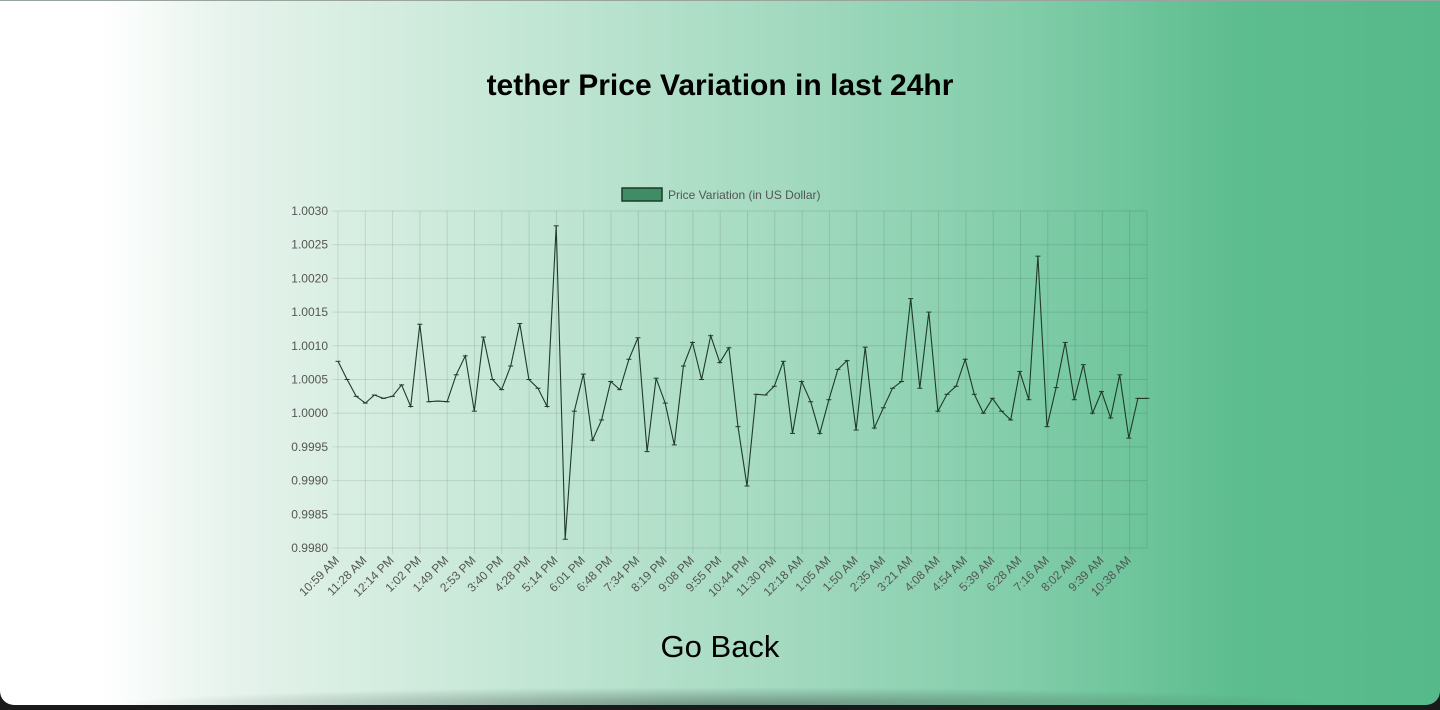 This screenshot has width=1440, height=710. I want to click on legend-label: Price Variation (in US Dollar), so click(744, 195).